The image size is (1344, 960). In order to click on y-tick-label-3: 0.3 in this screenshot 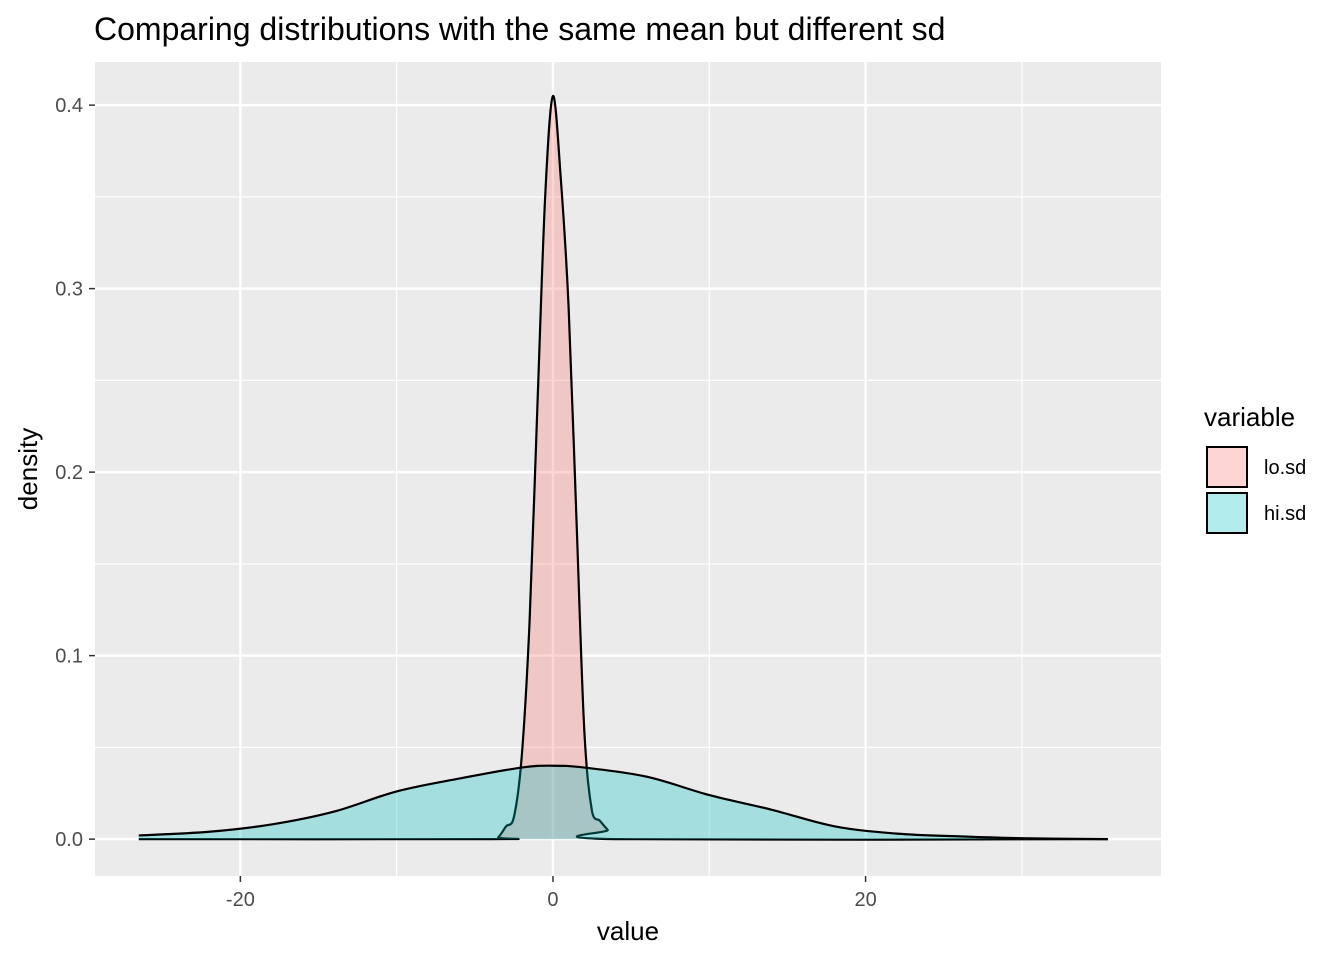, I will do `click(69, 290)`.